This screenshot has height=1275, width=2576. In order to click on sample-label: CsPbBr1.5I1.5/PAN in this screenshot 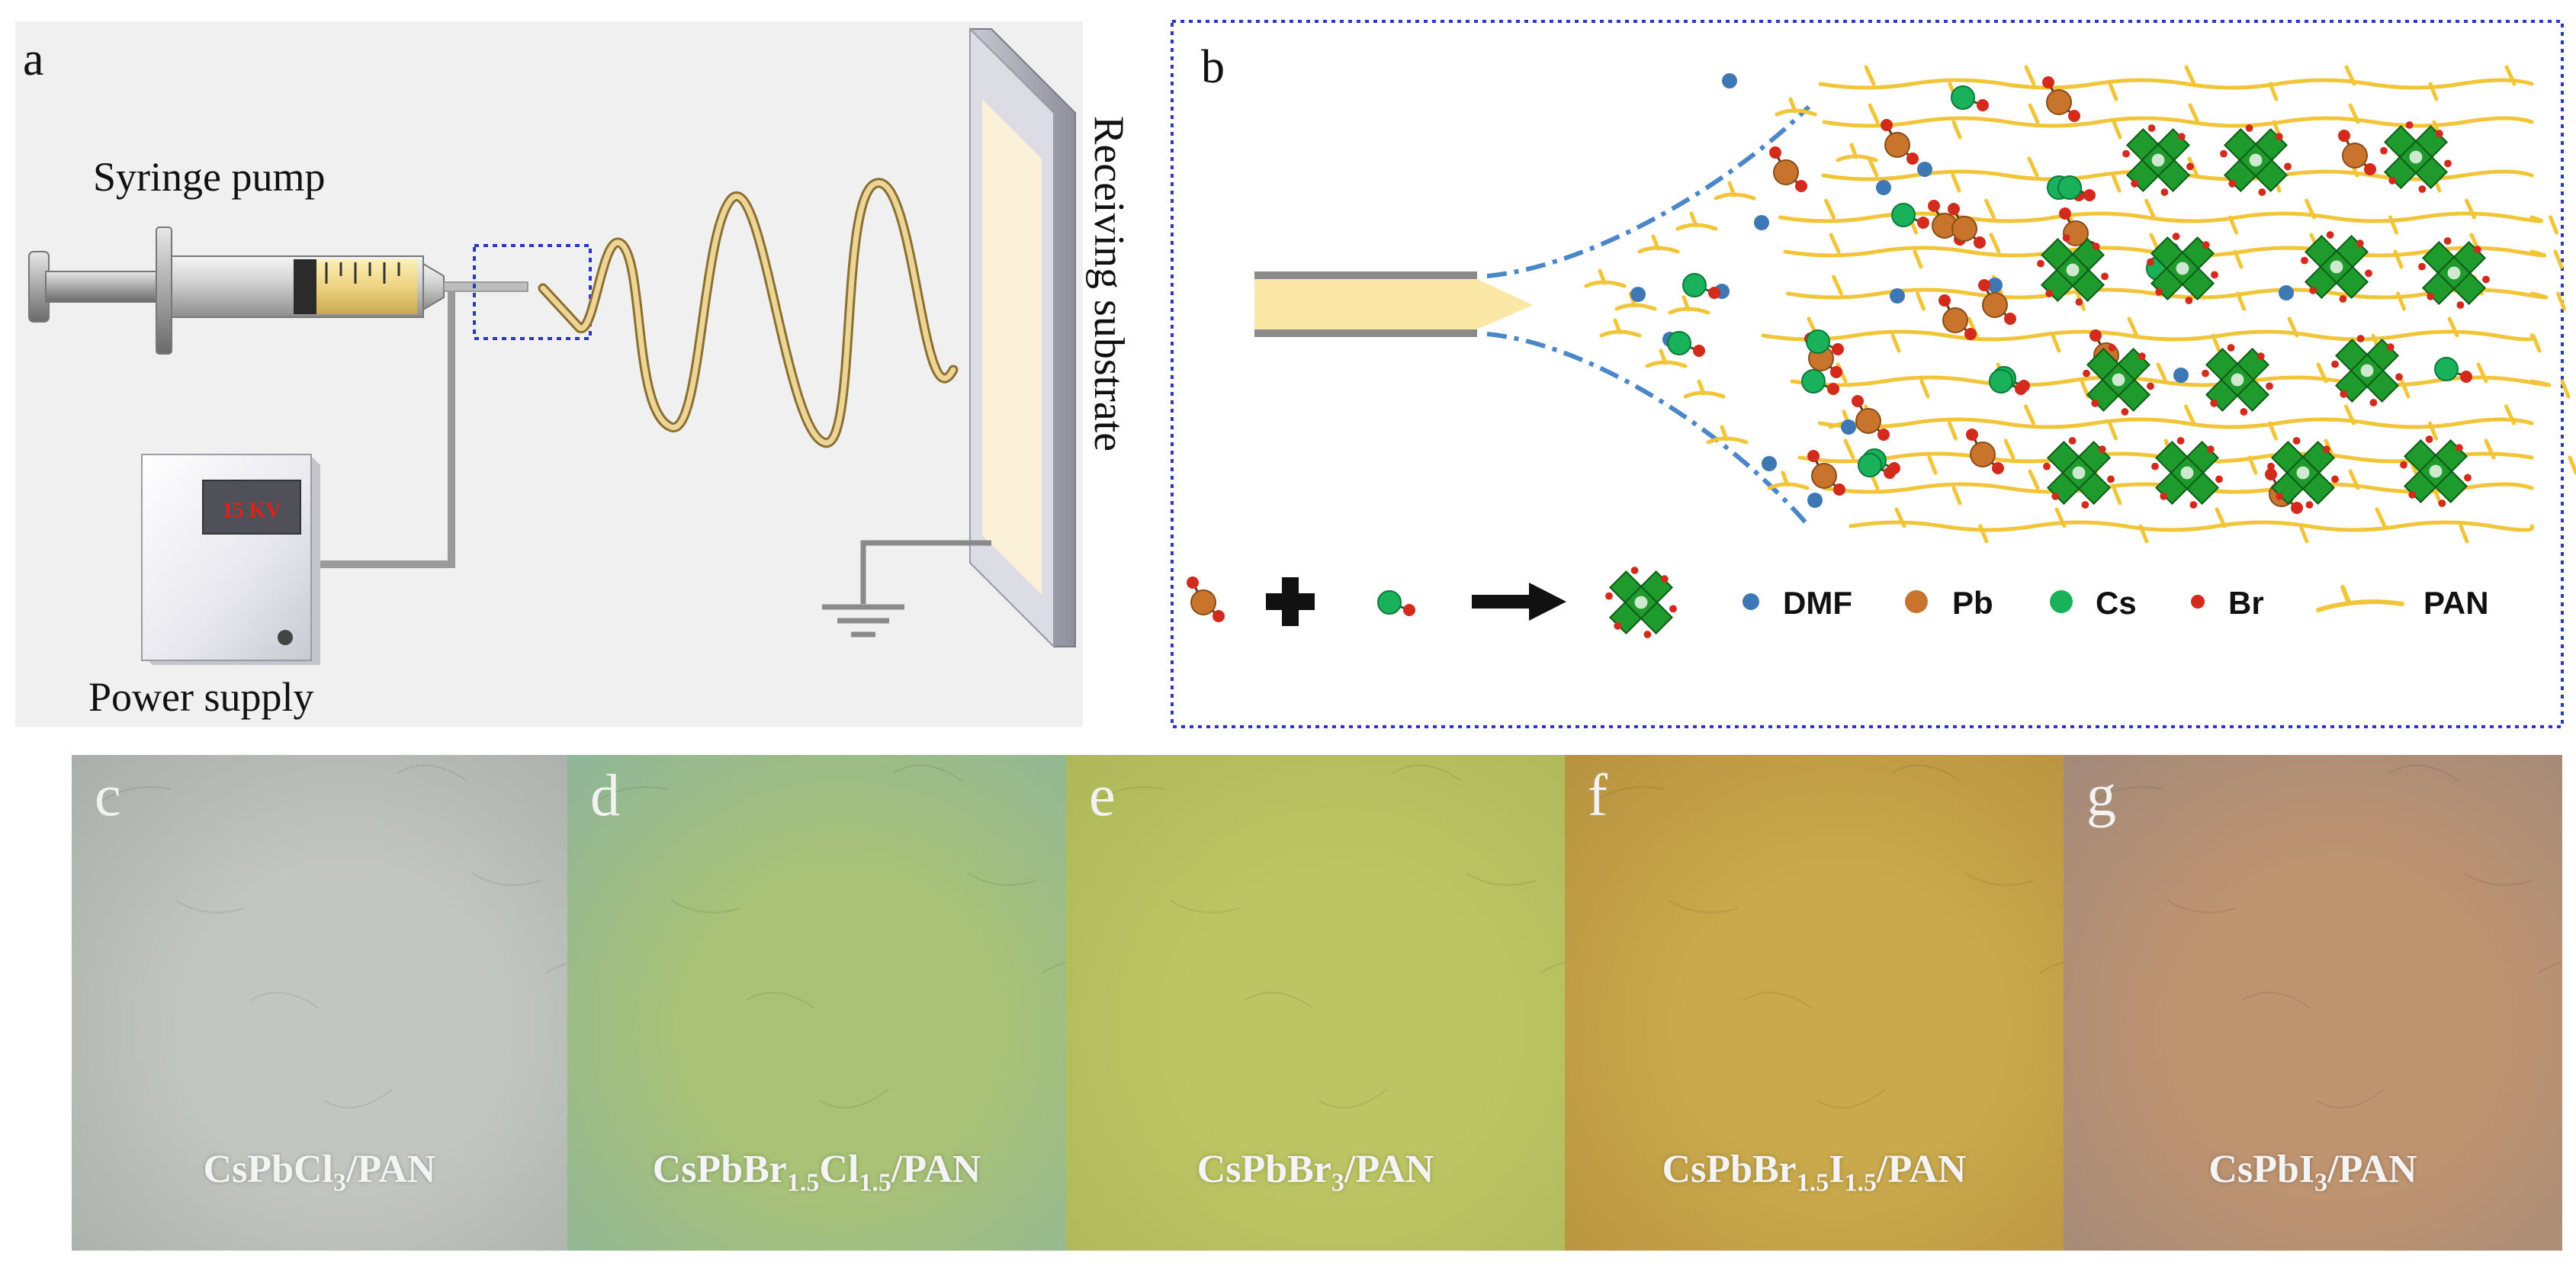, I will do `click(1814, 1171)`.